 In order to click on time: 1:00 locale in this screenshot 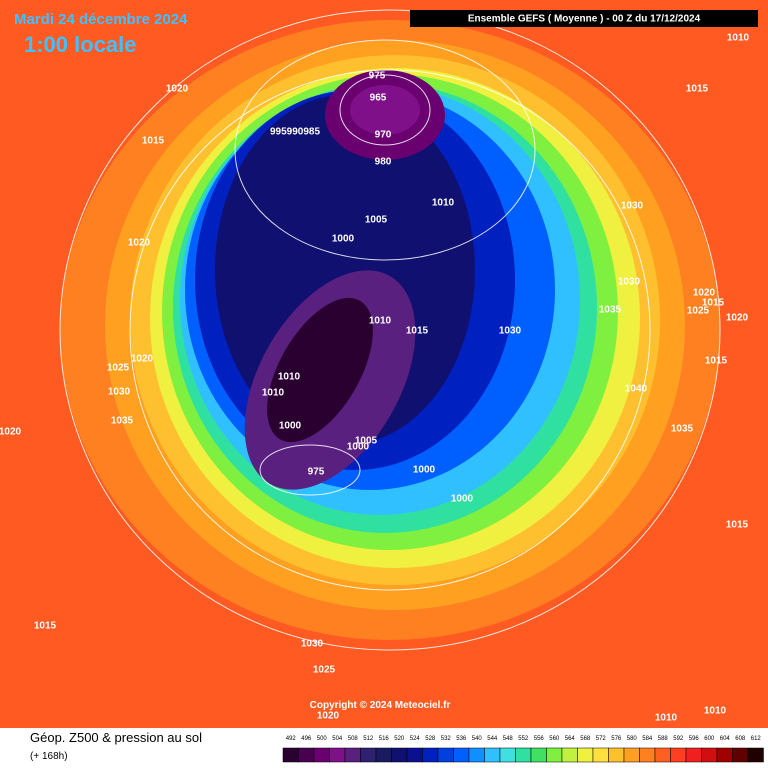, I will do `click(80, 44)`.